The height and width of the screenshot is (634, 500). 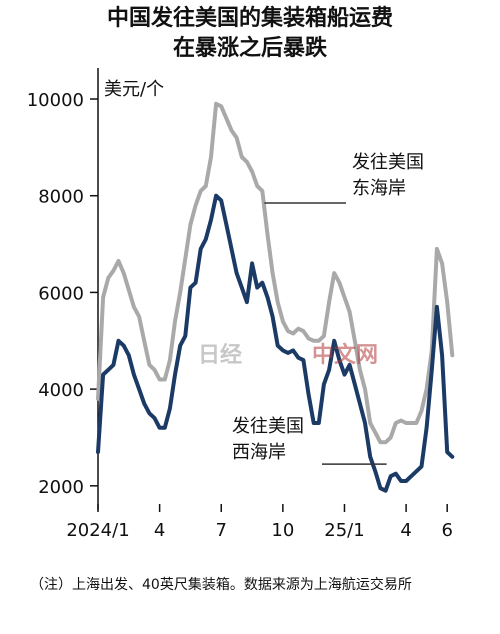 I want to click on watermark-right: 中文网, so click(x=345, y=355).